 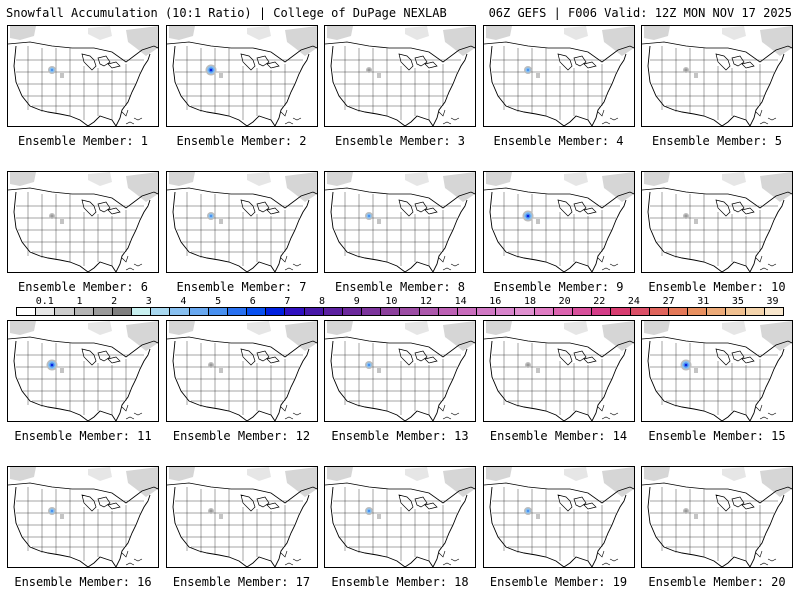 I want to click on ensemble-panel: Ensemble Member: 6, so click(x=83, y=232).